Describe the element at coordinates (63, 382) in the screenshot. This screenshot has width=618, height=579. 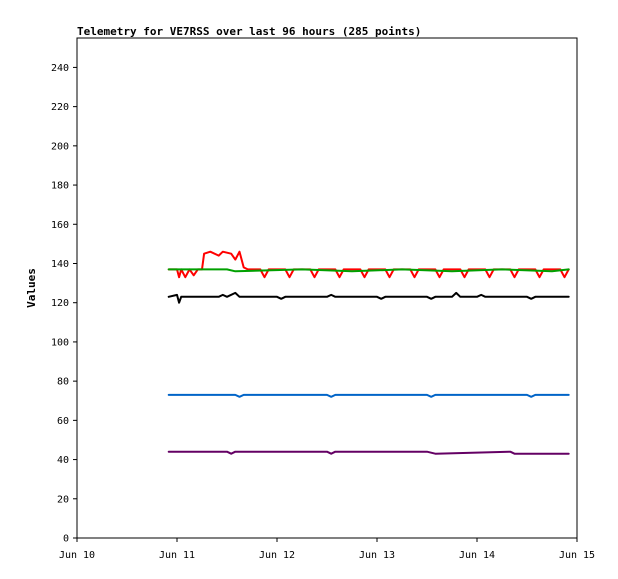
I see `y-tick-label: 80` at that location.